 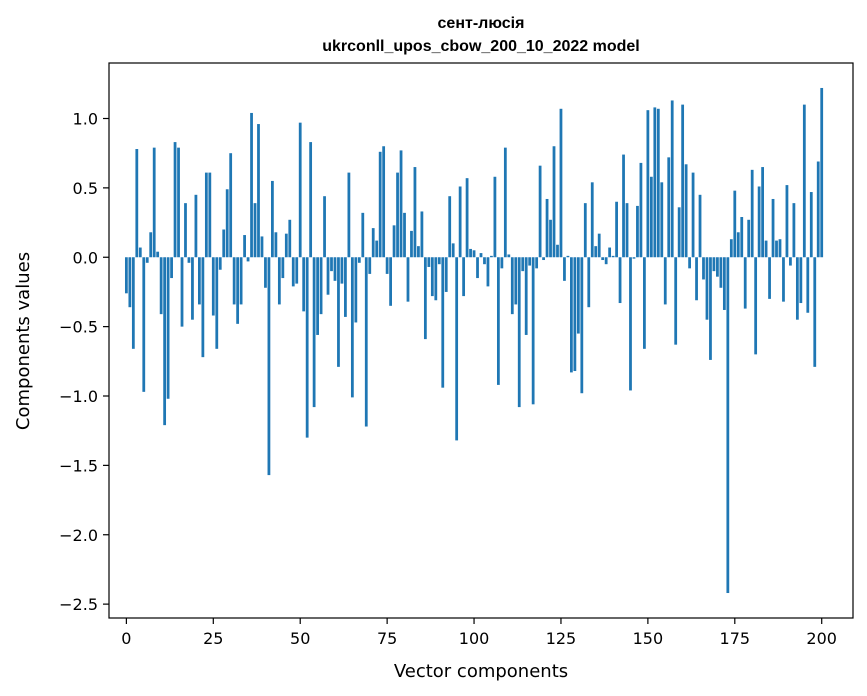 What do you see at coordinates (480, 46) in the screenshot?
I see `chart-subtitle: ukrconll_upos_cbow_200_10_2022 model` at bounding box center [480, 46].